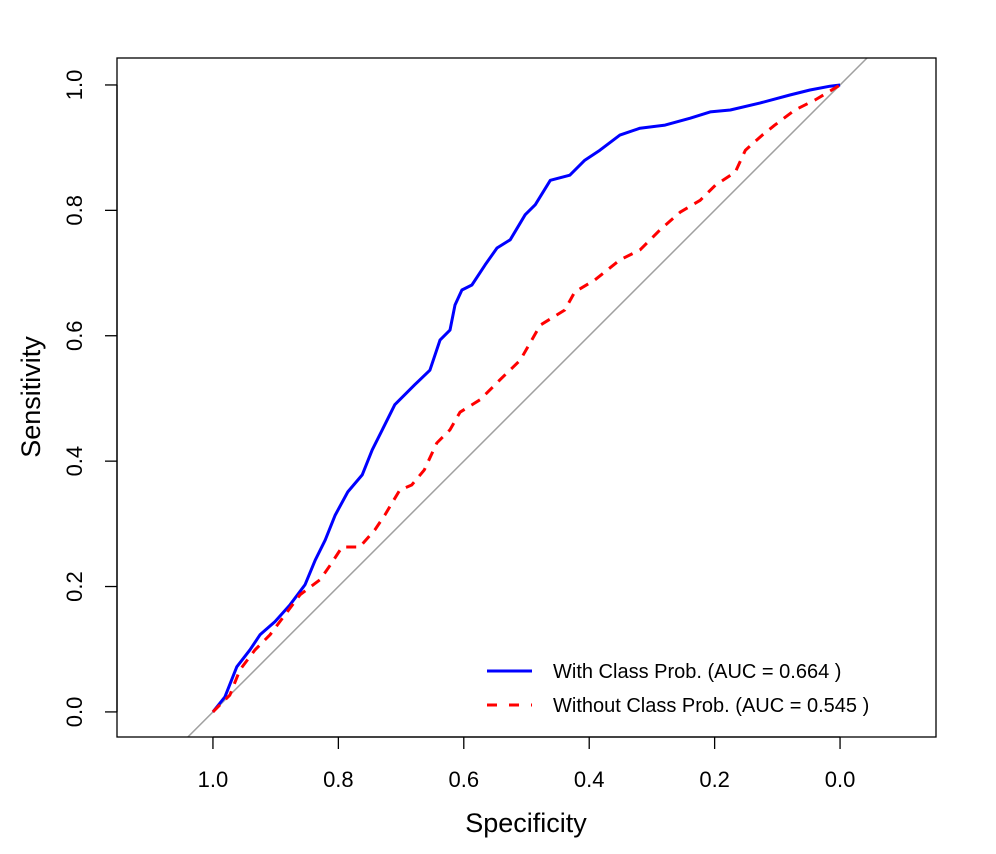 This screenshot has width=996, height=854. Describe the element at coordinates (74, 712) in the screenshot. I see `y-tick-label: 0.0` at that location.